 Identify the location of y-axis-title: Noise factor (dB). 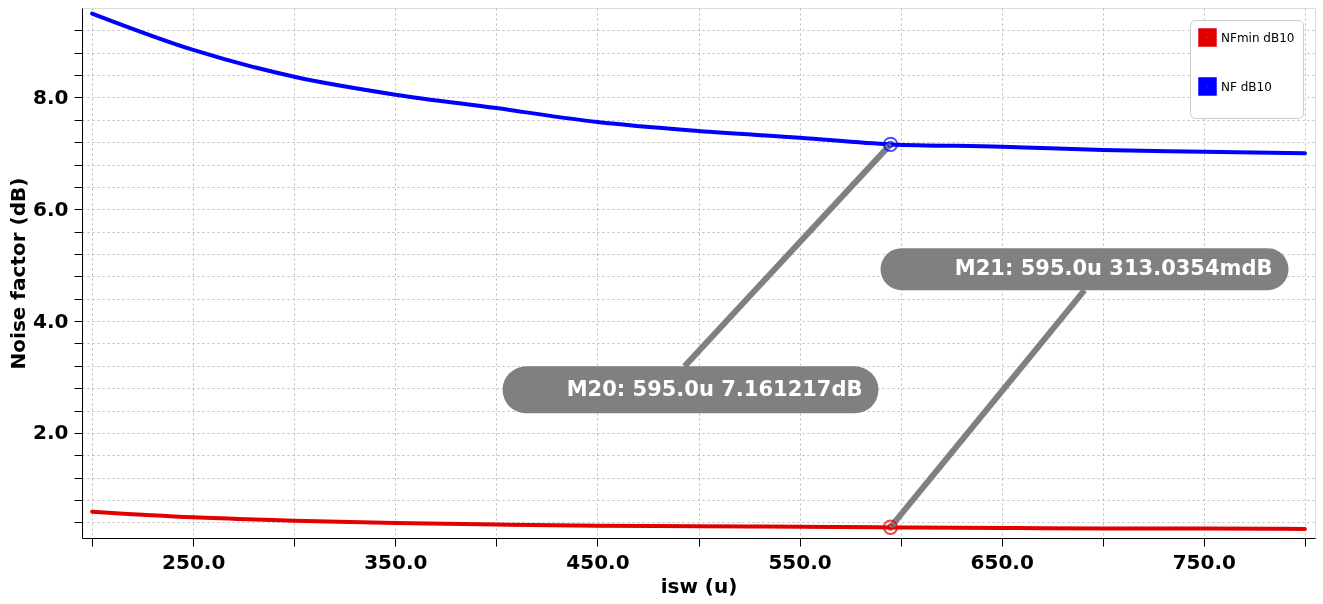
(18, 273).